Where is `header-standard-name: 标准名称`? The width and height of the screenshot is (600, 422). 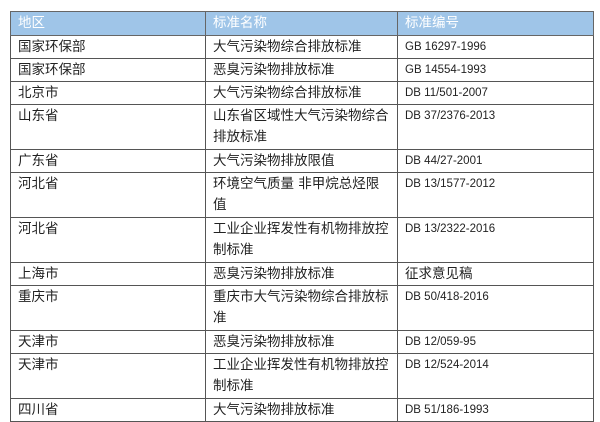
header-standard-name: 标准名称 is located at coordinates (301, 23).